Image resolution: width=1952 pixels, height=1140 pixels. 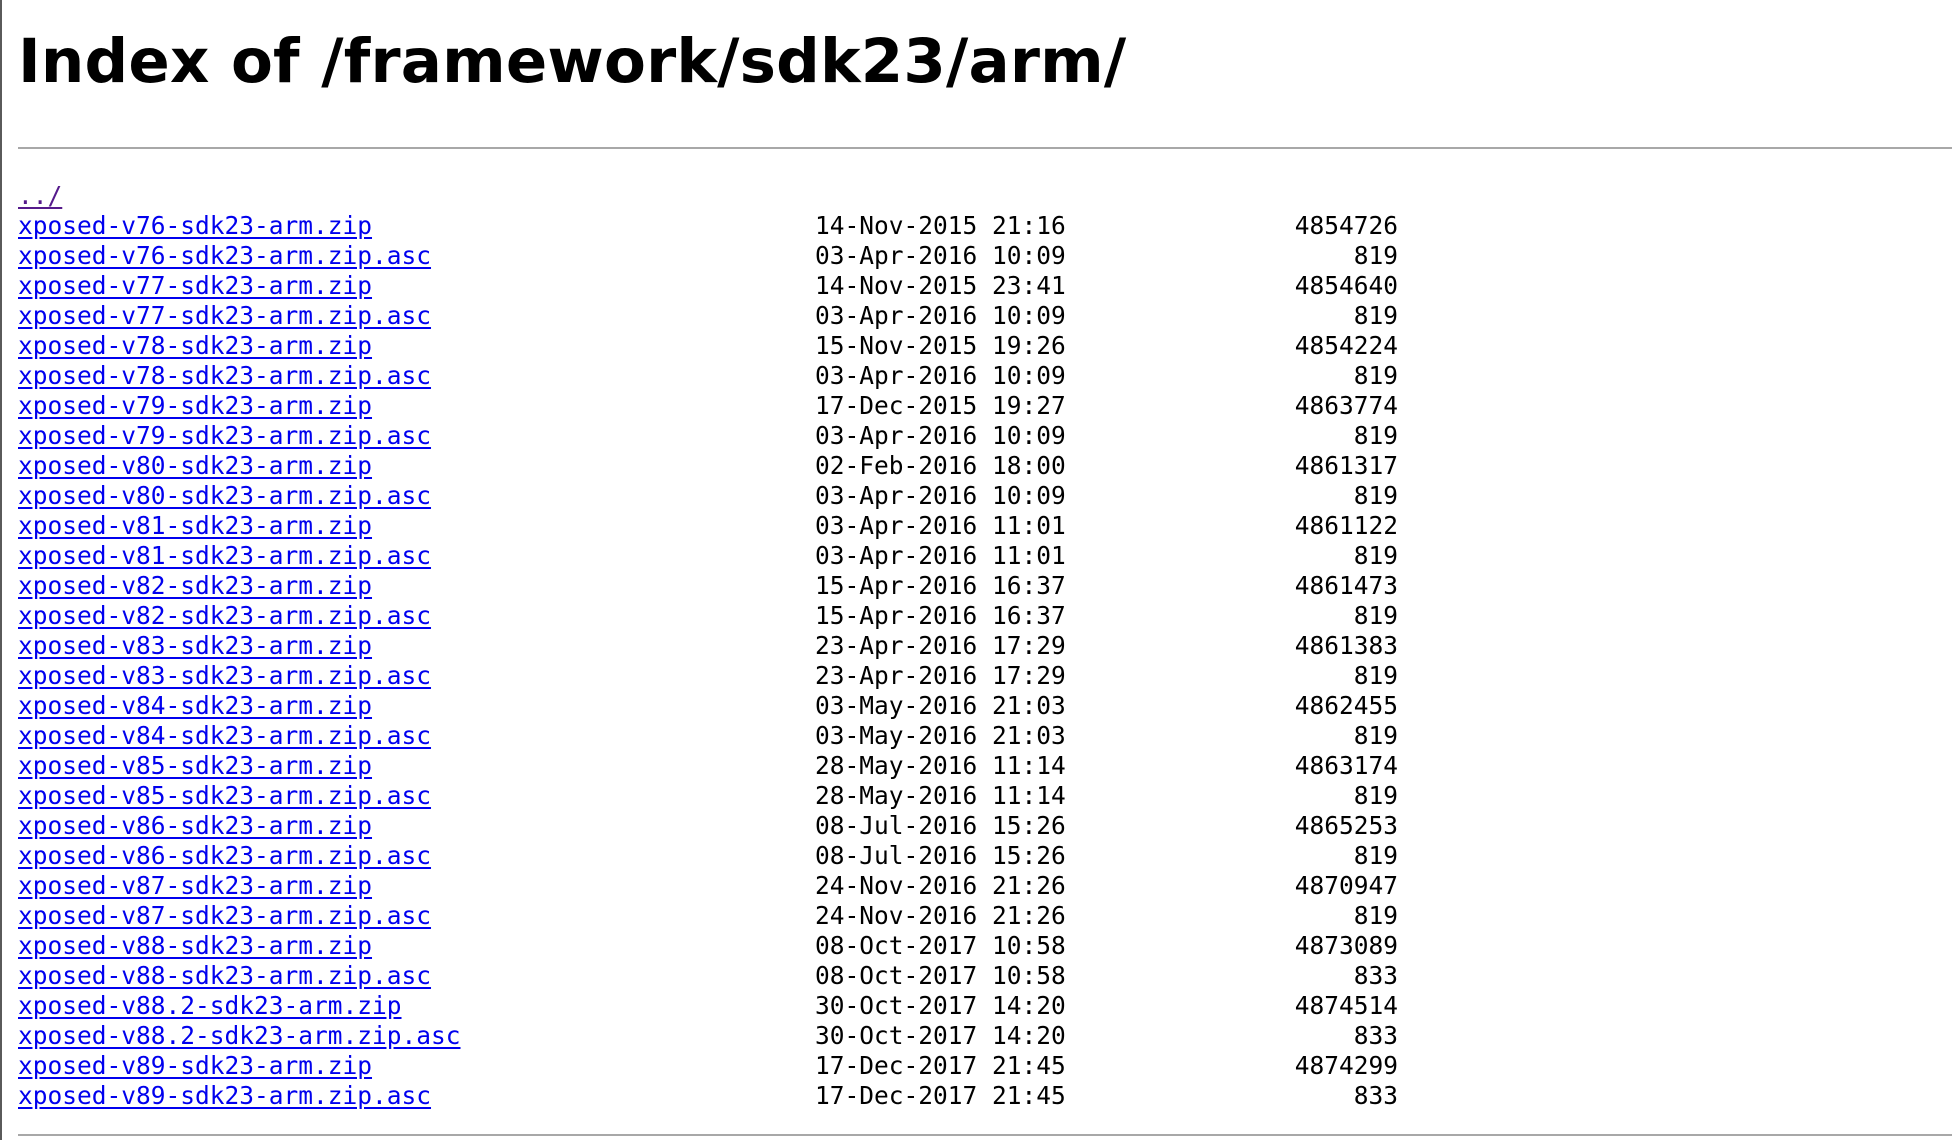 I want to click on divider-top, so click(x=985, y=148).